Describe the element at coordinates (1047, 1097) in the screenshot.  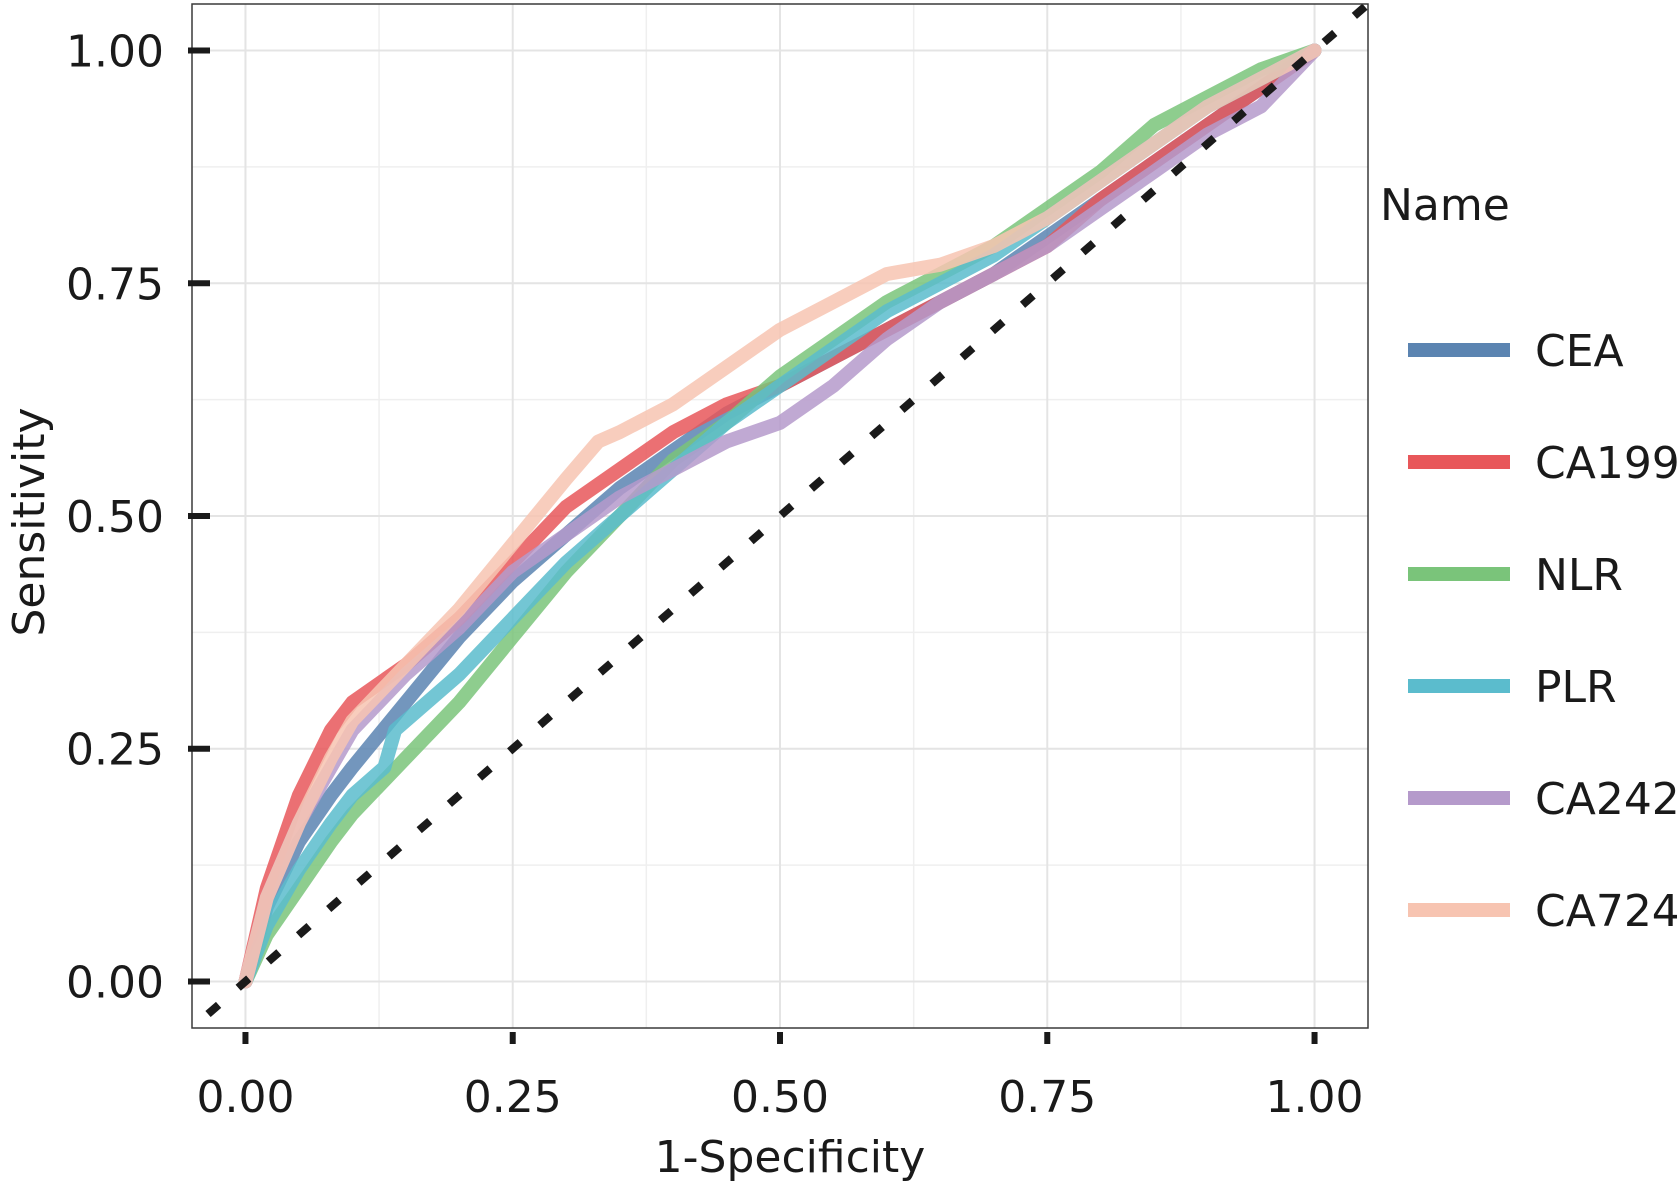
I see `x-tick-label: 0.75` at that location.